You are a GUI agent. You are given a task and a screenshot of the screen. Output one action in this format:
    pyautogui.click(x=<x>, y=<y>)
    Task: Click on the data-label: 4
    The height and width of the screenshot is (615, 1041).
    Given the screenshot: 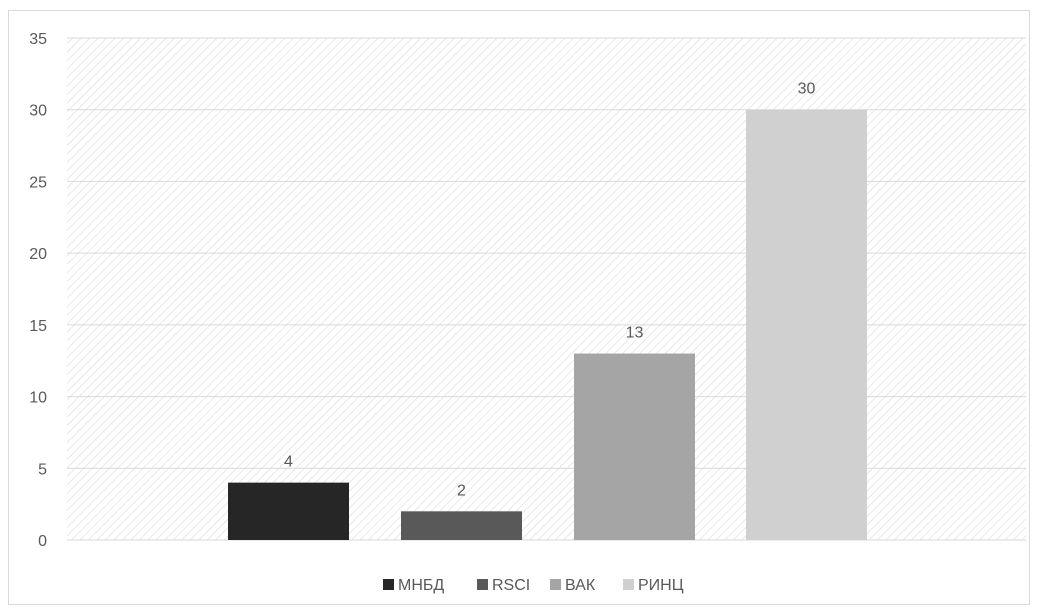 What is the action you would take?
    pyautogui.click(x=288, y=462)
    